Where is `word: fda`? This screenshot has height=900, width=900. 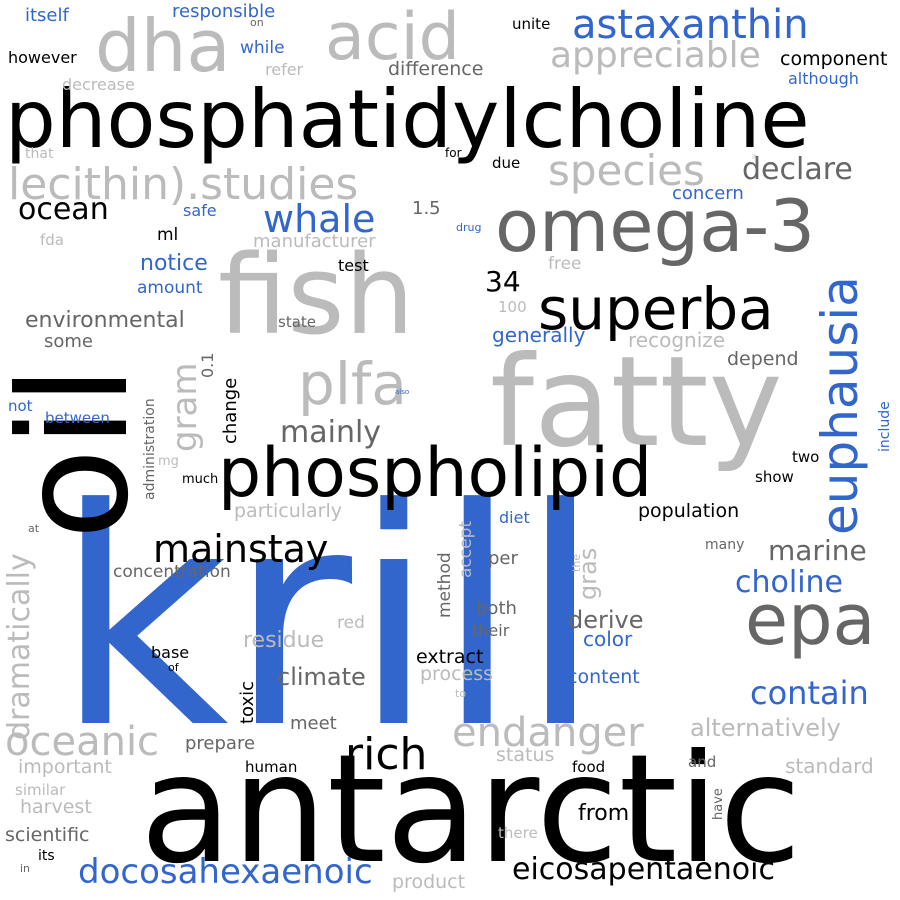 word: fda is located at coordinates (52, 240).